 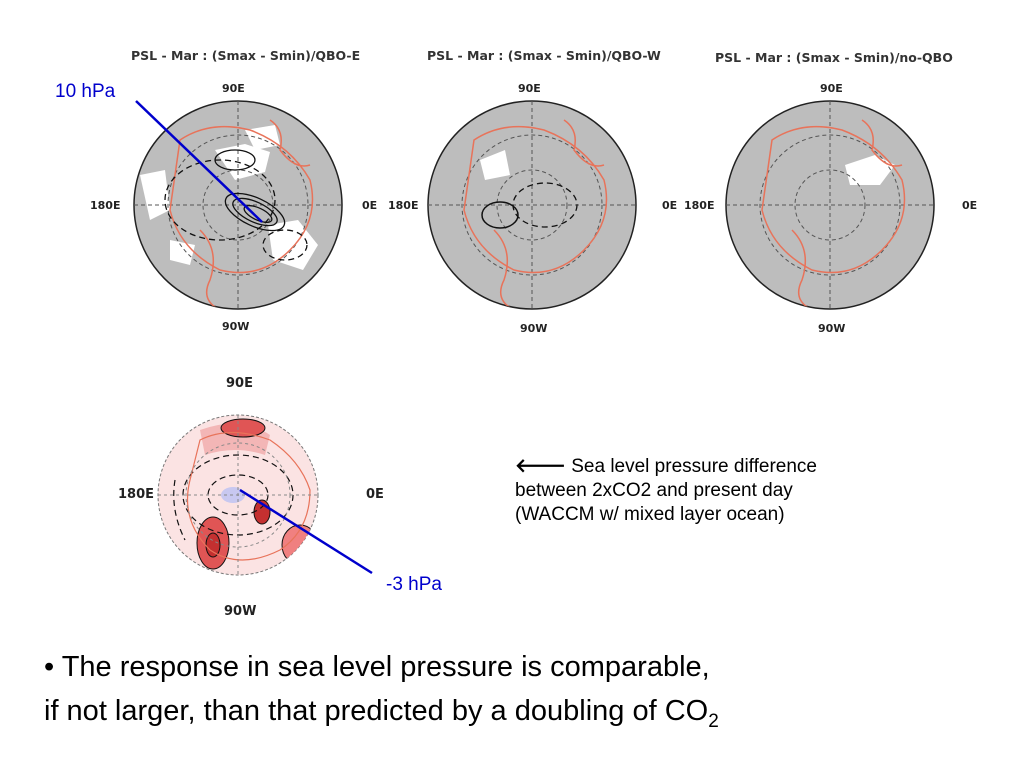 What do you see at coordinates (830, 205) in the screenshot?
I see `polar-map-no-qbo` at bounding box center [830, 205].